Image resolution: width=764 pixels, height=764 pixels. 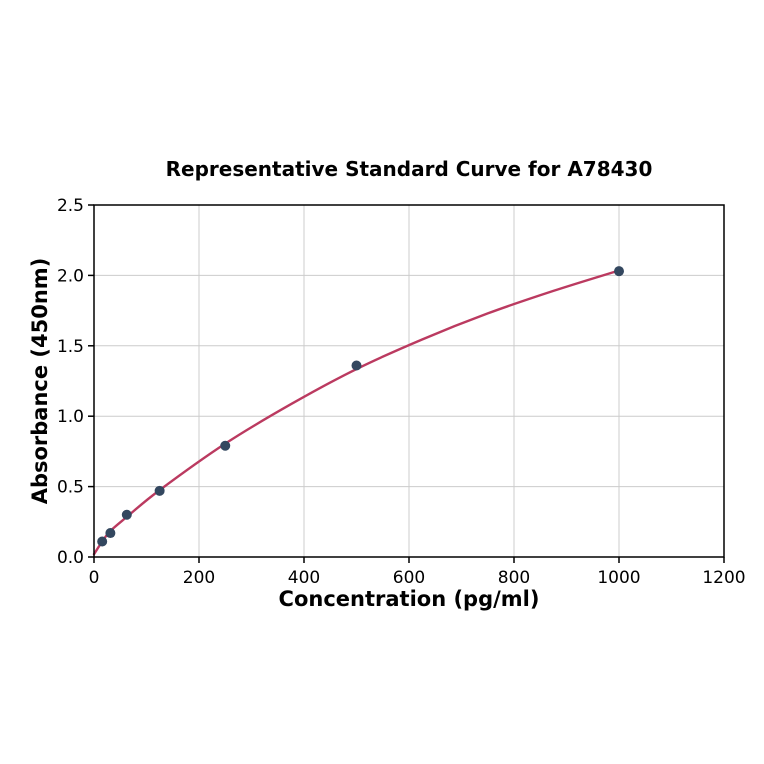 I want to click on y-tick-label: 1.0, so click(x=70, y=417).